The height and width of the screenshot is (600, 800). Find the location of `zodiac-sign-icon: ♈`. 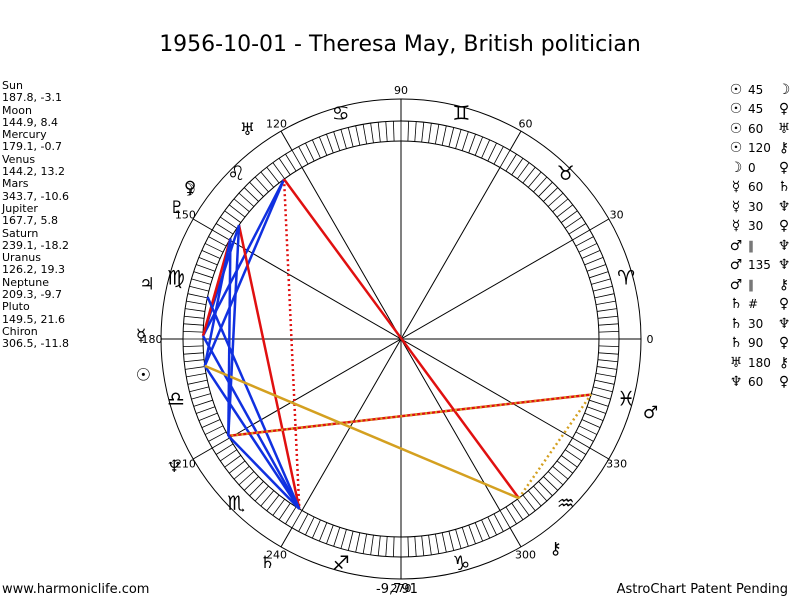

zodiac-sign-icon: ♈ is located at coordinates (626, 278).